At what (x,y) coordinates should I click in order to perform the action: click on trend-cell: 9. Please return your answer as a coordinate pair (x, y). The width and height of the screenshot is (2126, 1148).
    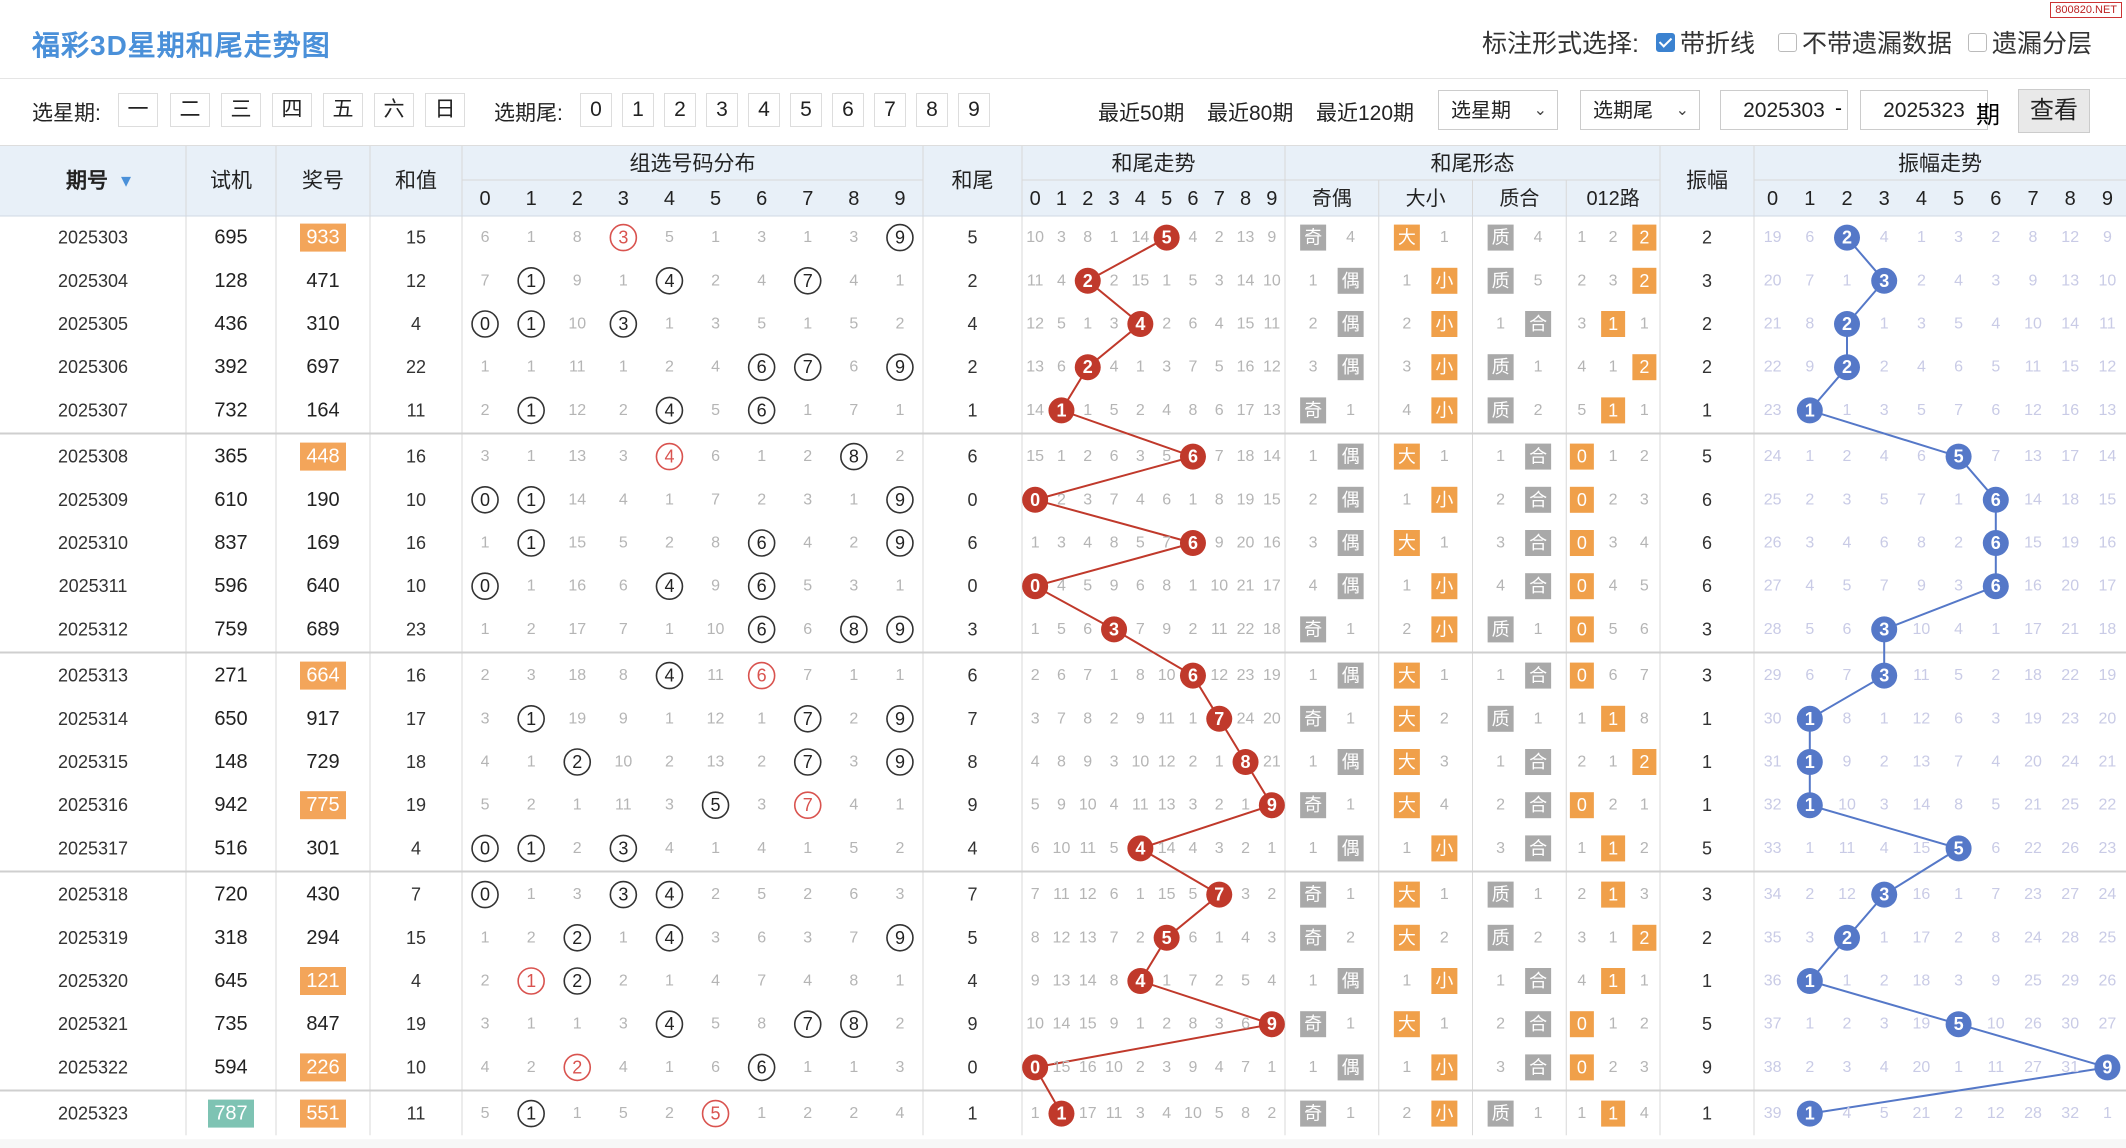
    Looking at the image, I should click on (1035, 981).